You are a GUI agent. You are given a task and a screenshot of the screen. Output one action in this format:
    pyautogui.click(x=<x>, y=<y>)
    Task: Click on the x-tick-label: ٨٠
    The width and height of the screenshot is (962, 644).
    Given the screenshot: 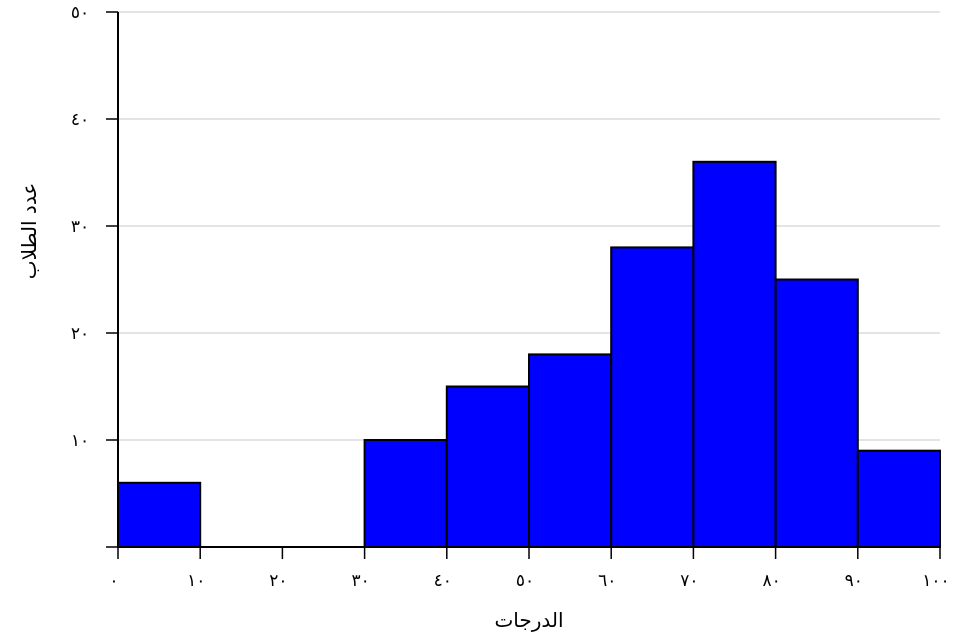 What is the action you would take?
    pyautogui.click(x=771, y=581)
    